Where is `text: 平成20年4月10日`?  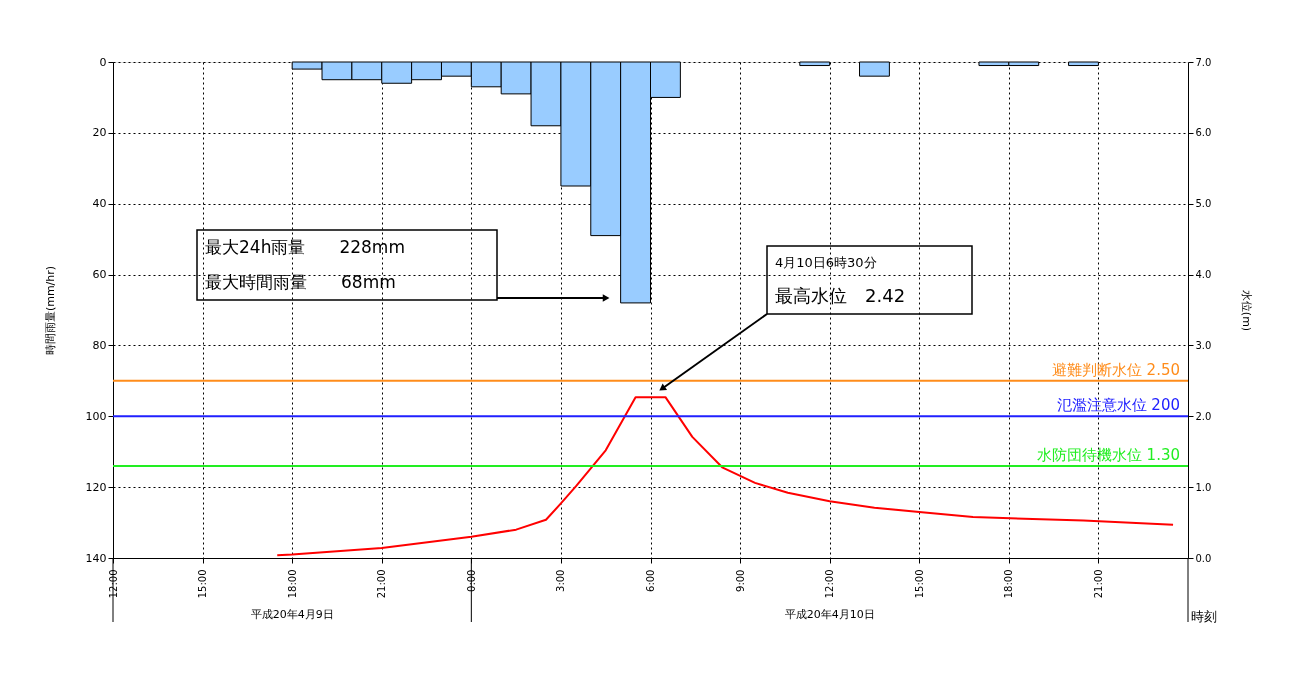
text: 平成20年4月10日 is located at coordinates (829, 614).